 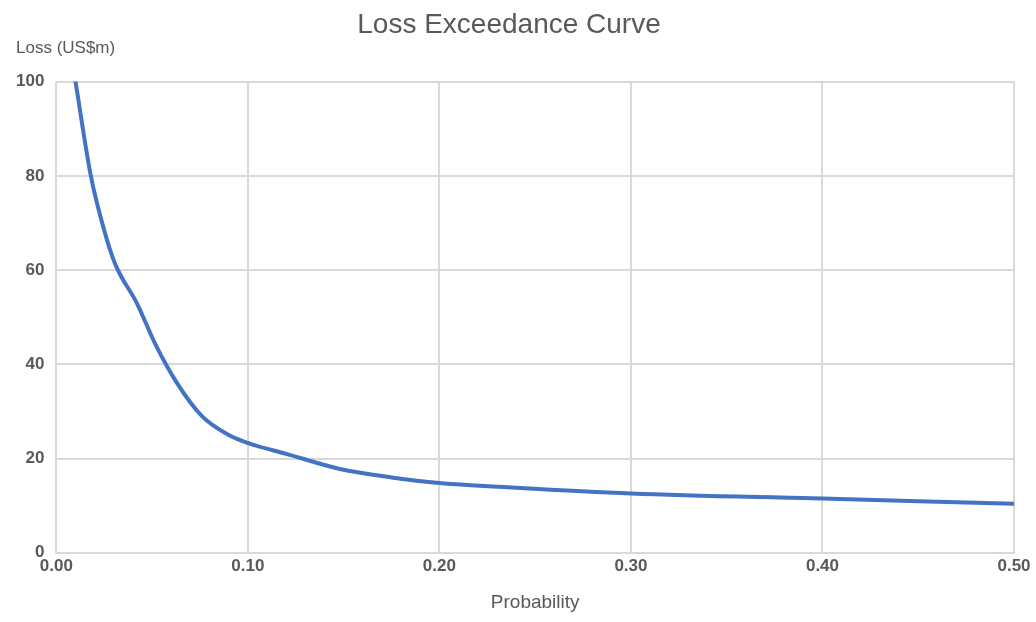 I want to click on y-tick-label: 80, so click(x=35, y=175).